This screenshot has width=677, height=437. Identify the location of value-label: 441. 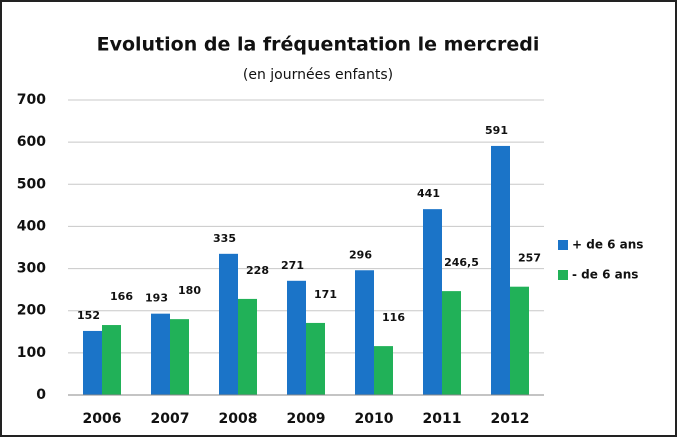
(428, 193).